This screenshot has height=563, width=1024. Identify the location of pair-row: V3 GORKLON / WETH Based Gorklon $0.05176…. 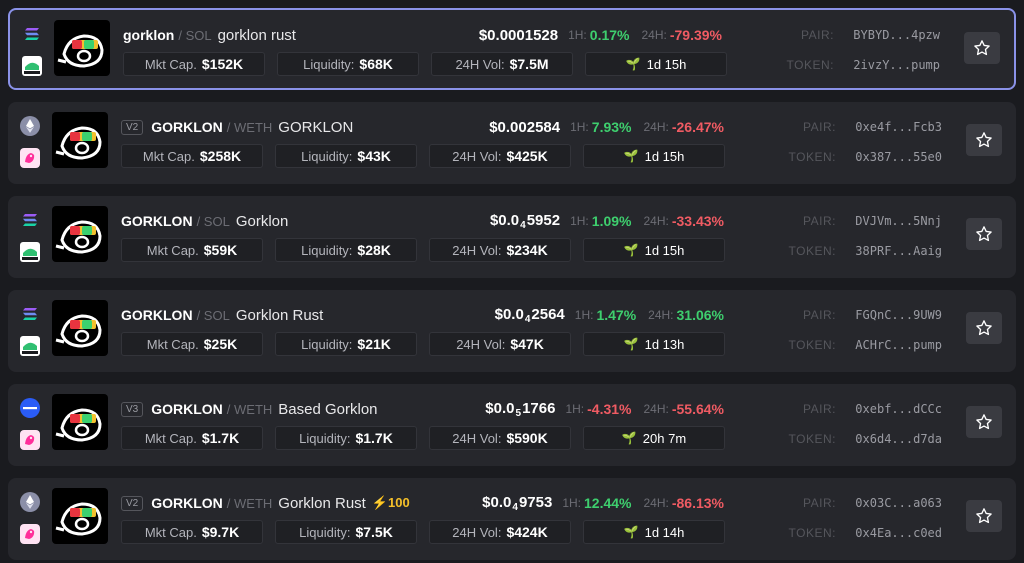
(512, 425).